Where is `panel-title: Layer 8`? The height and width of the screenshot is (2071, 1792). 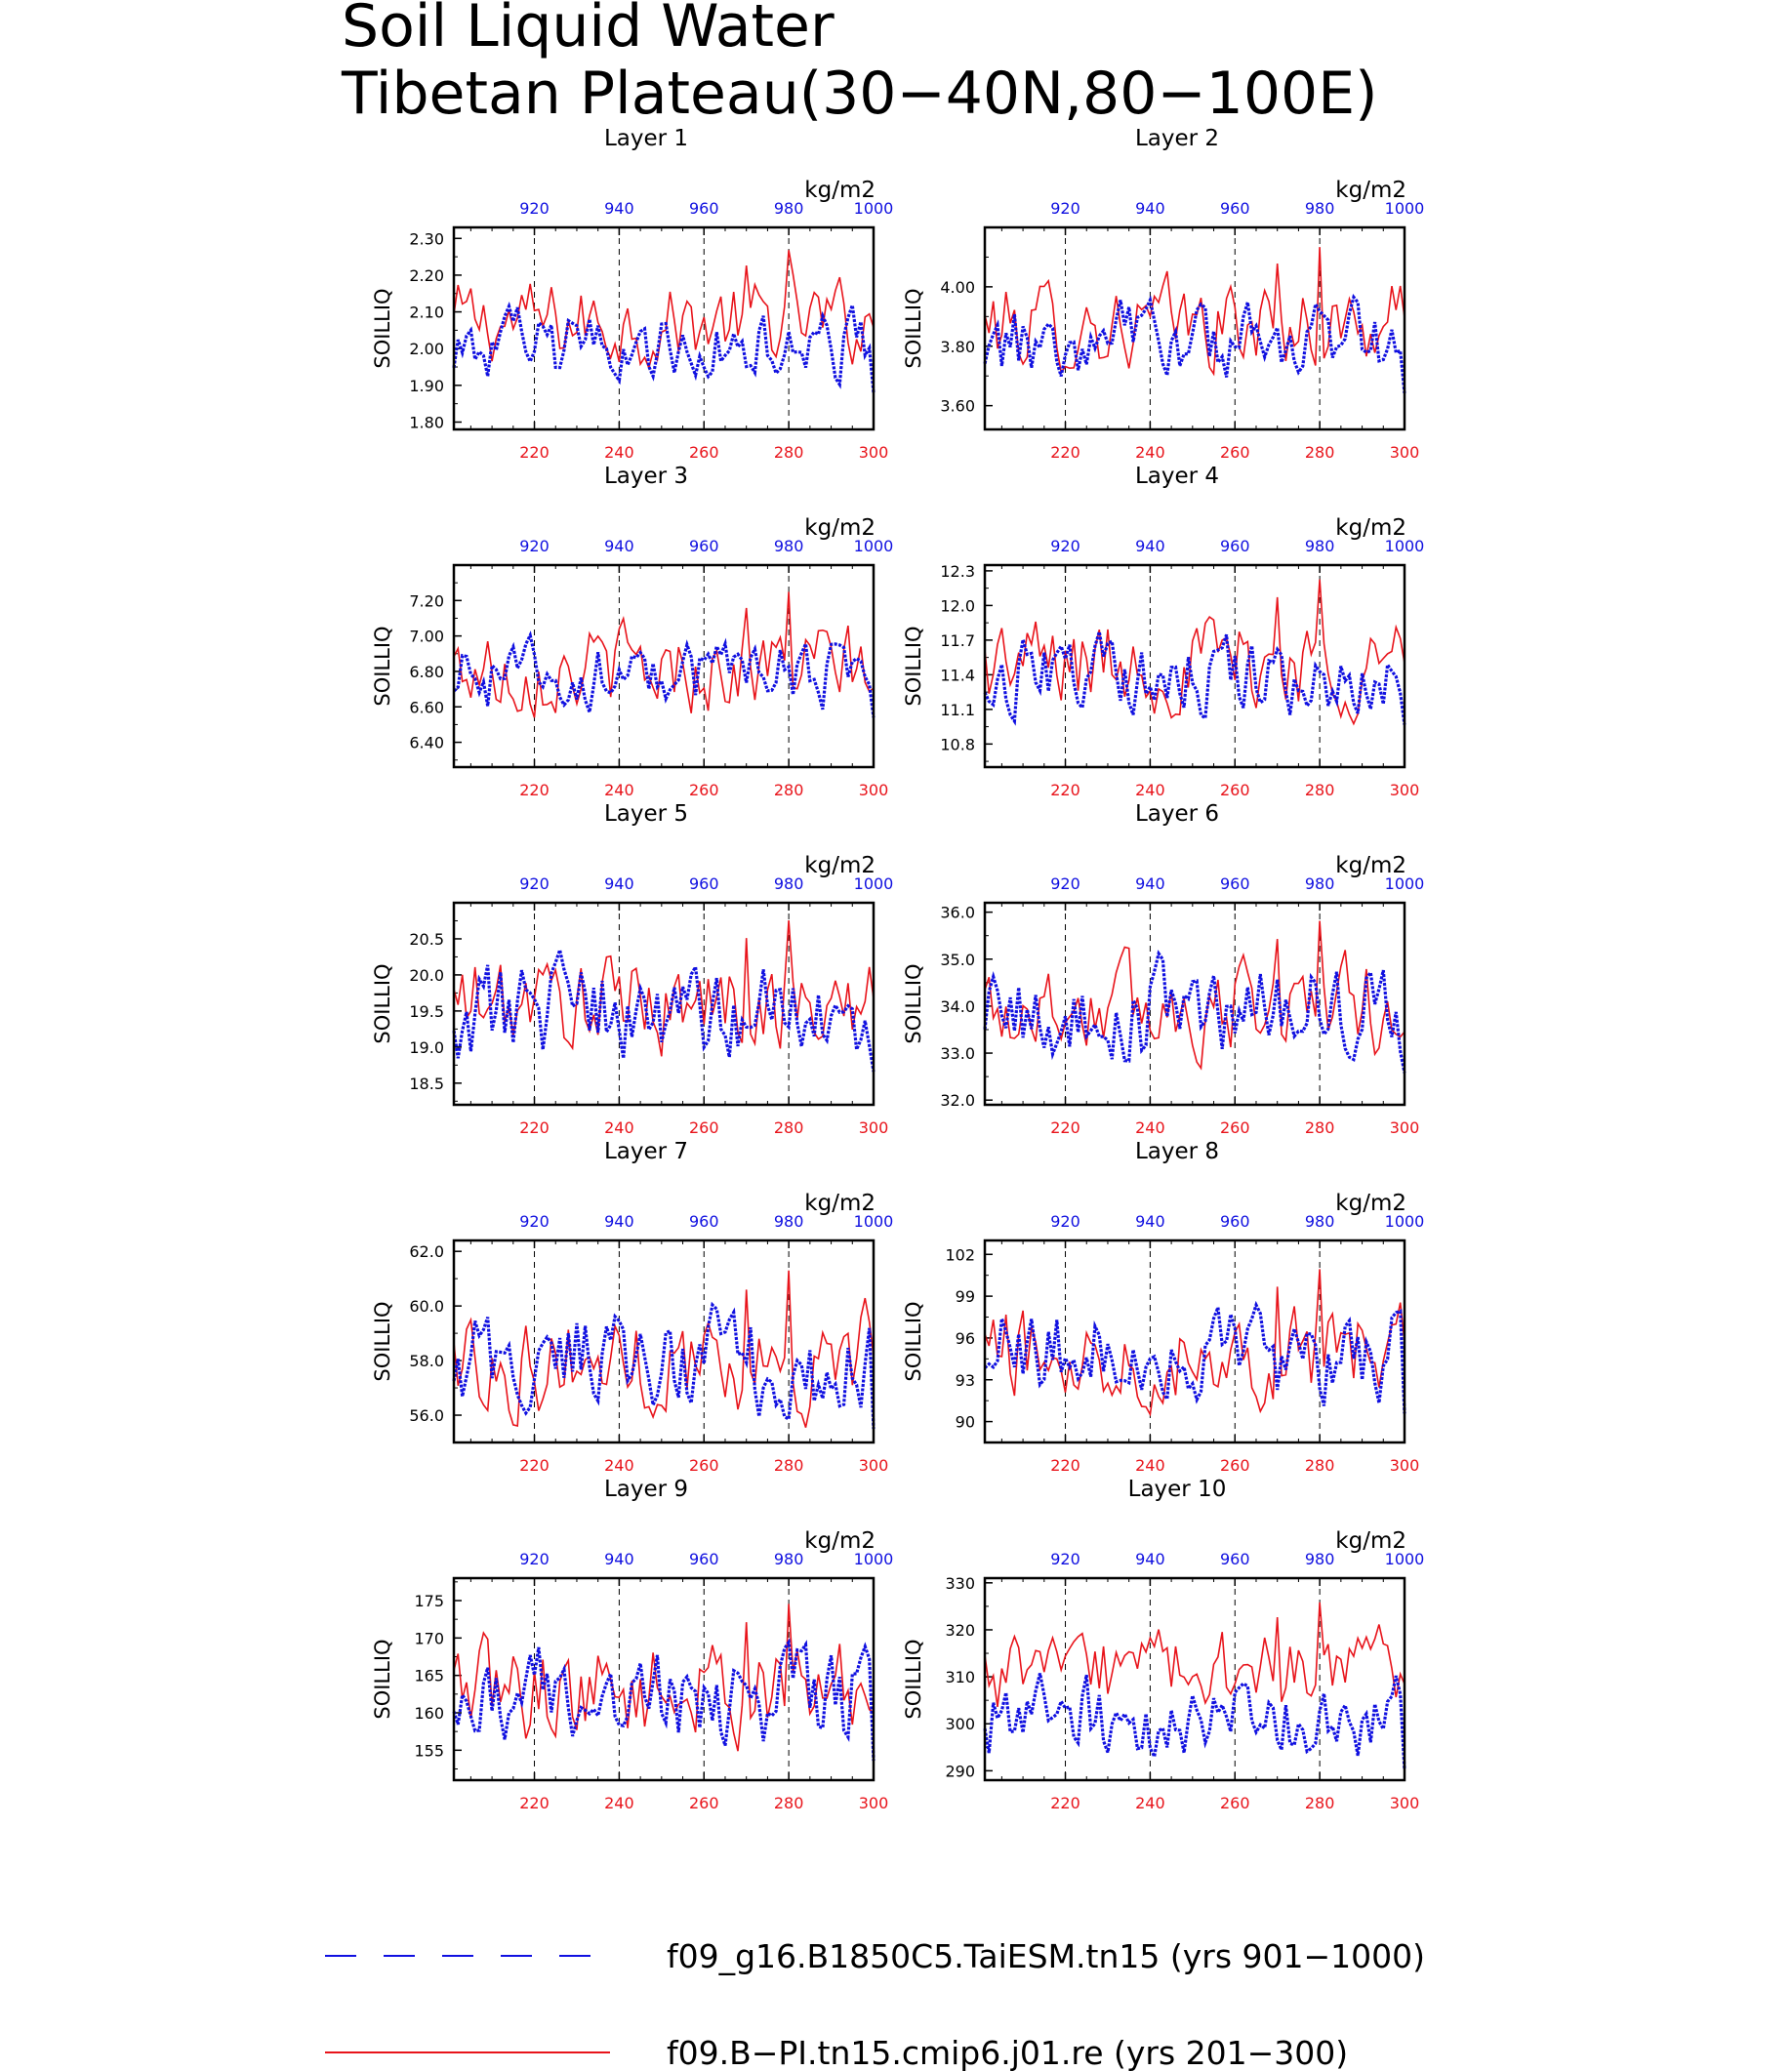
panel-title: Layer 8 is located at coordinates (1177, 1151).